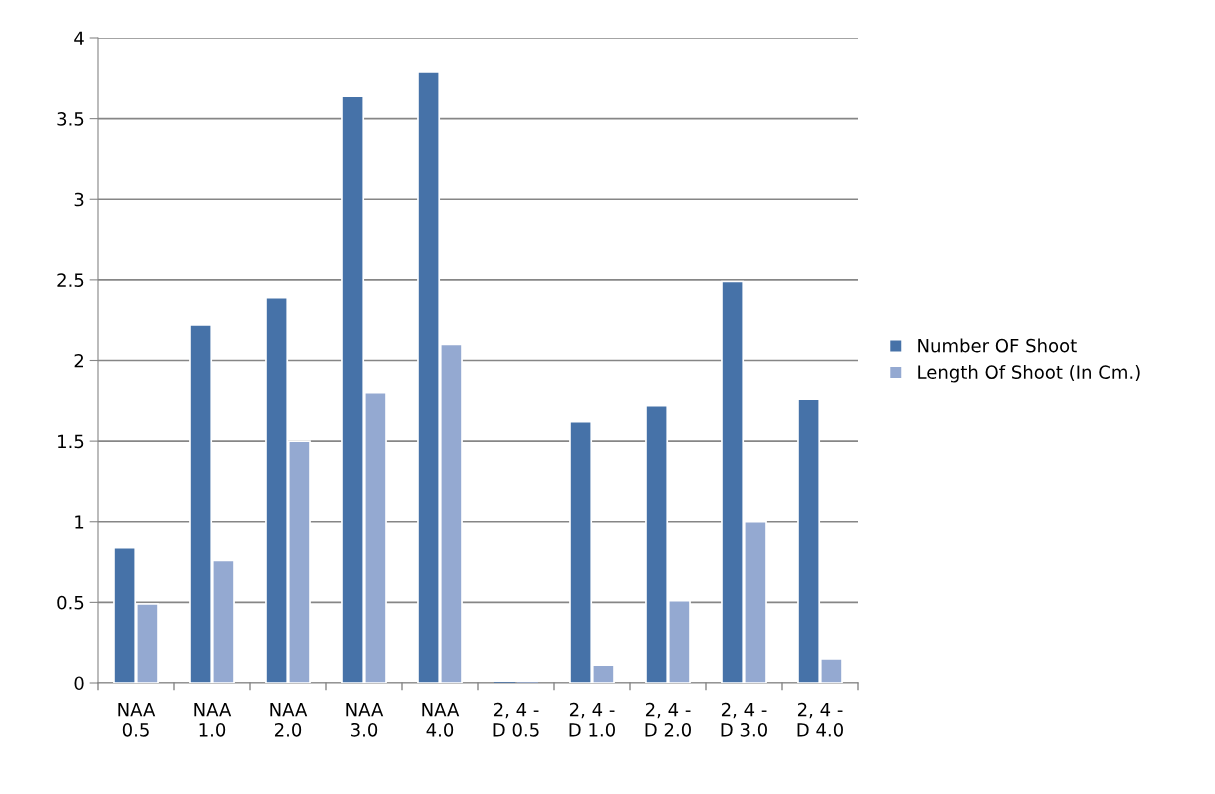 Image resolution: width=1215 pixels, height=794 pixels. What do you see at coordinates (744, 719) in the screenshot?
I see `x-tick-label: 2, 4 - D 3.0` at bounding box center [744, 719].